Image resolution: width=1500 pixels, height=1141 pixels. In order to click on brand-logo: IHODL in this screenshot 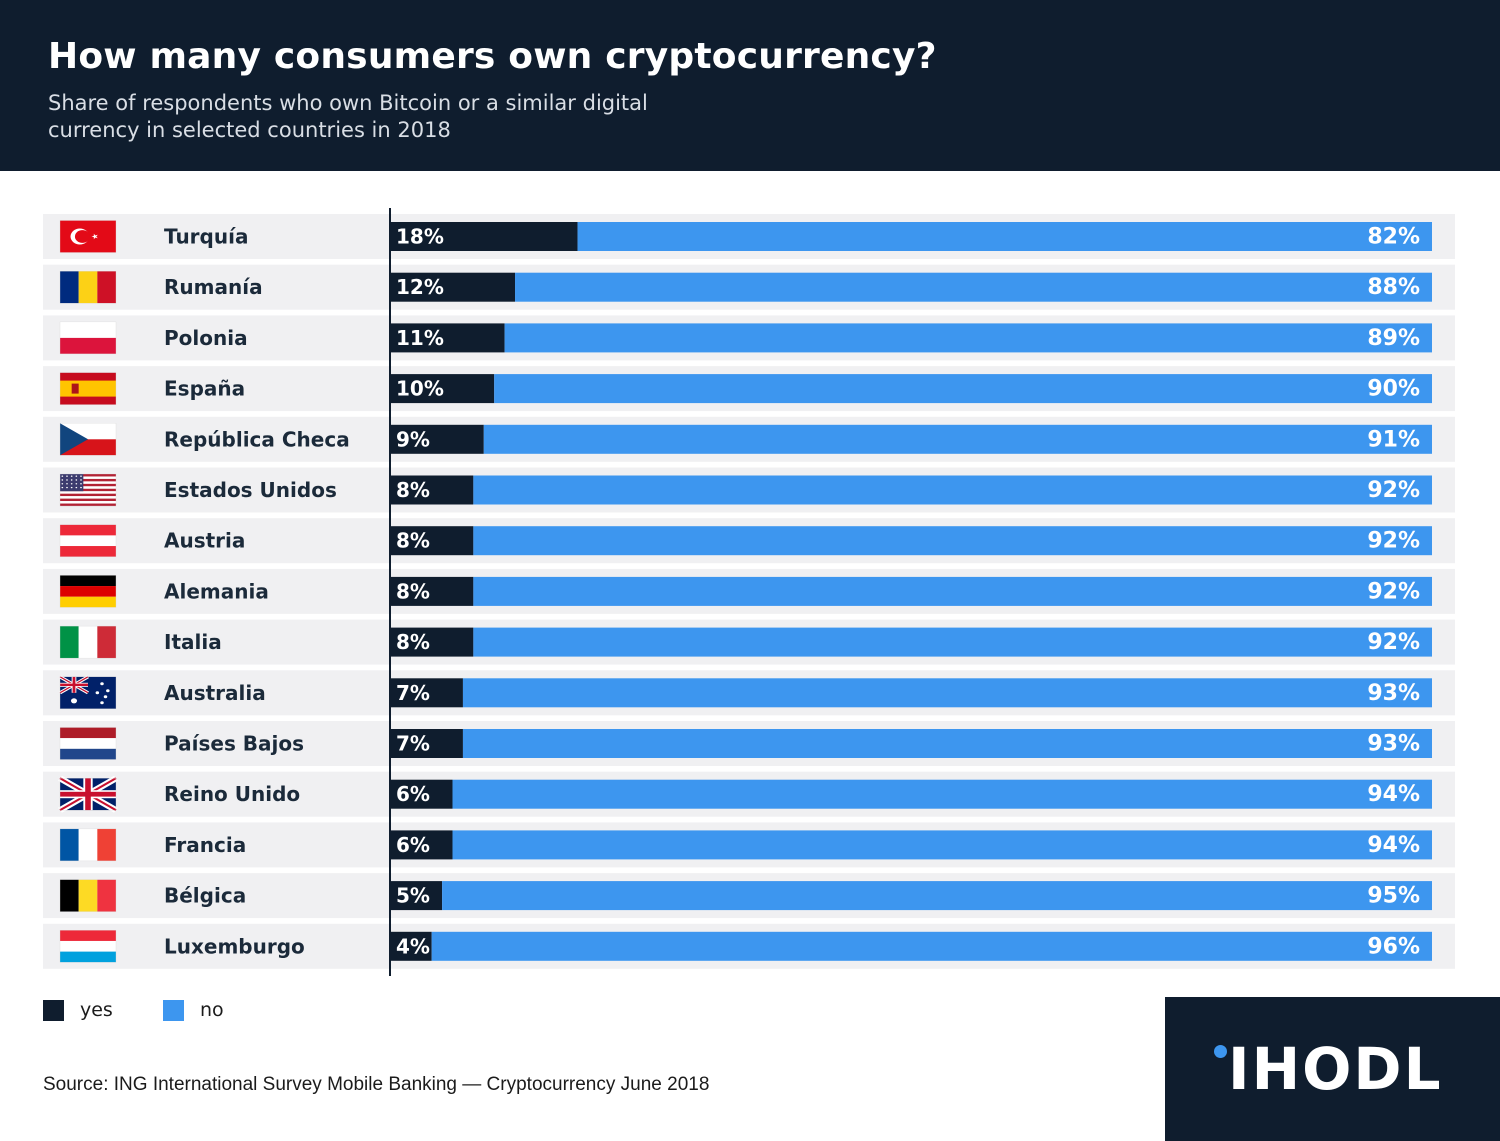, I will do `click(1335, 1069)`.